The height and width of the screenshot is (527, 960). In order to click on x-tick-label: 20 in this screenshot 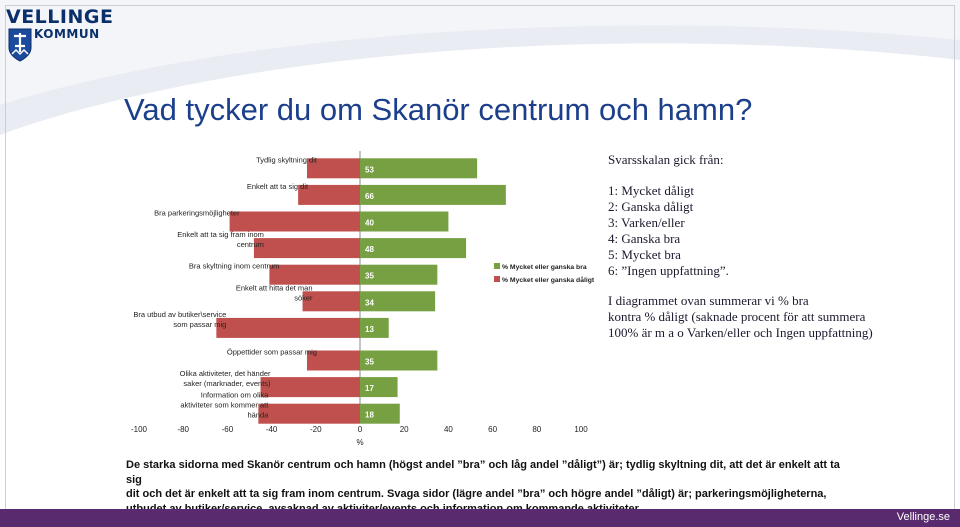, I will do `click(404, 429)`.